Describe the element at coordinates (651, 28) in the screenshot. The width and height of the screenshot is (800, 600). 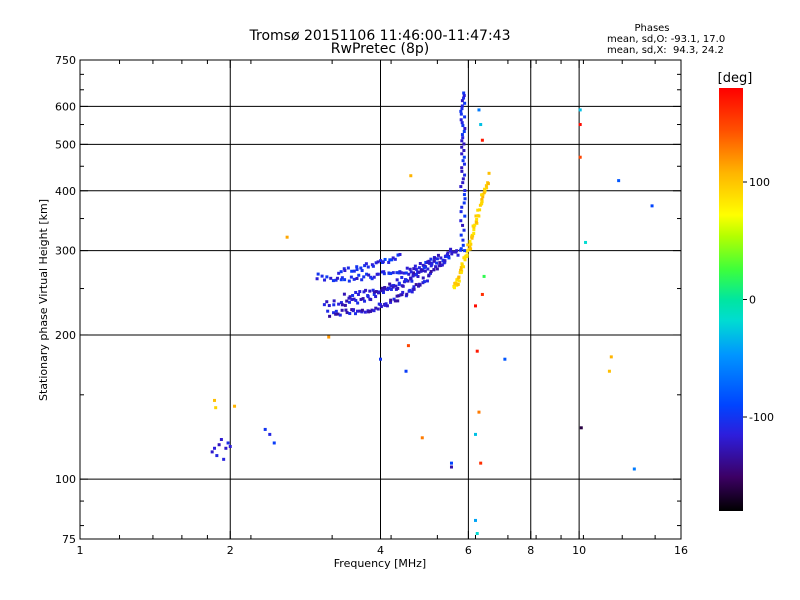
I see `stats-header: Phases` at that location.